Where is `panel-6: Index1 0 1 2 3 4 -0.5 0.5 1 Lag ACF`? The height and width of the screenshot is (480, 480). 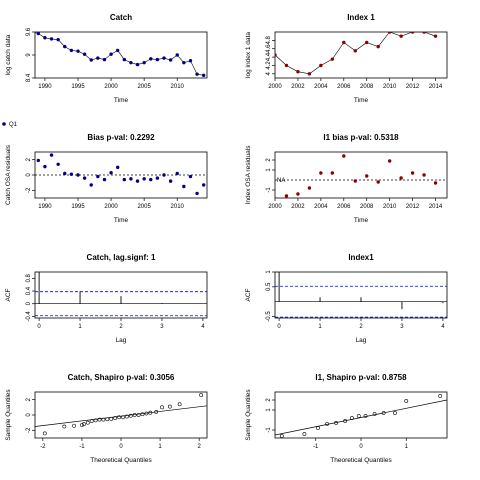
panel-6: Index1 0 1 2 3 4 -0.5 0.5 1 Lag ACF is located at coordinates (346, 298).